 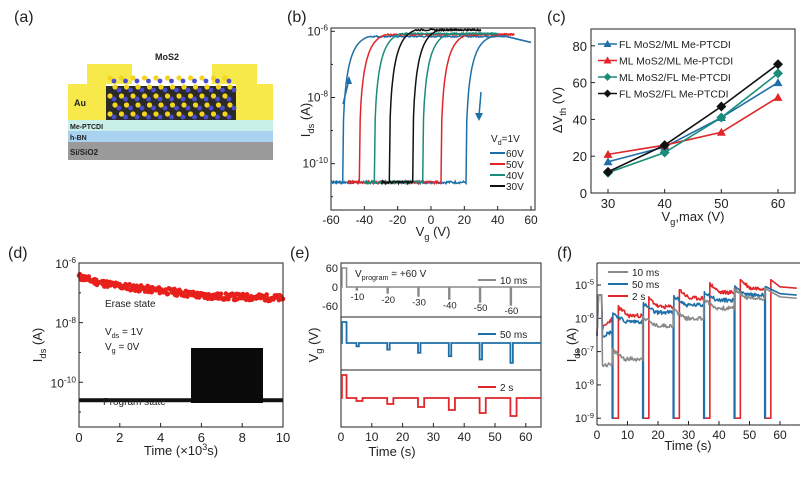 What do you see at coordinates (86, 127) in the screenshot?
I see `me-ptcdi-label: Me-PTCDI` at bounding box center [86, 127].